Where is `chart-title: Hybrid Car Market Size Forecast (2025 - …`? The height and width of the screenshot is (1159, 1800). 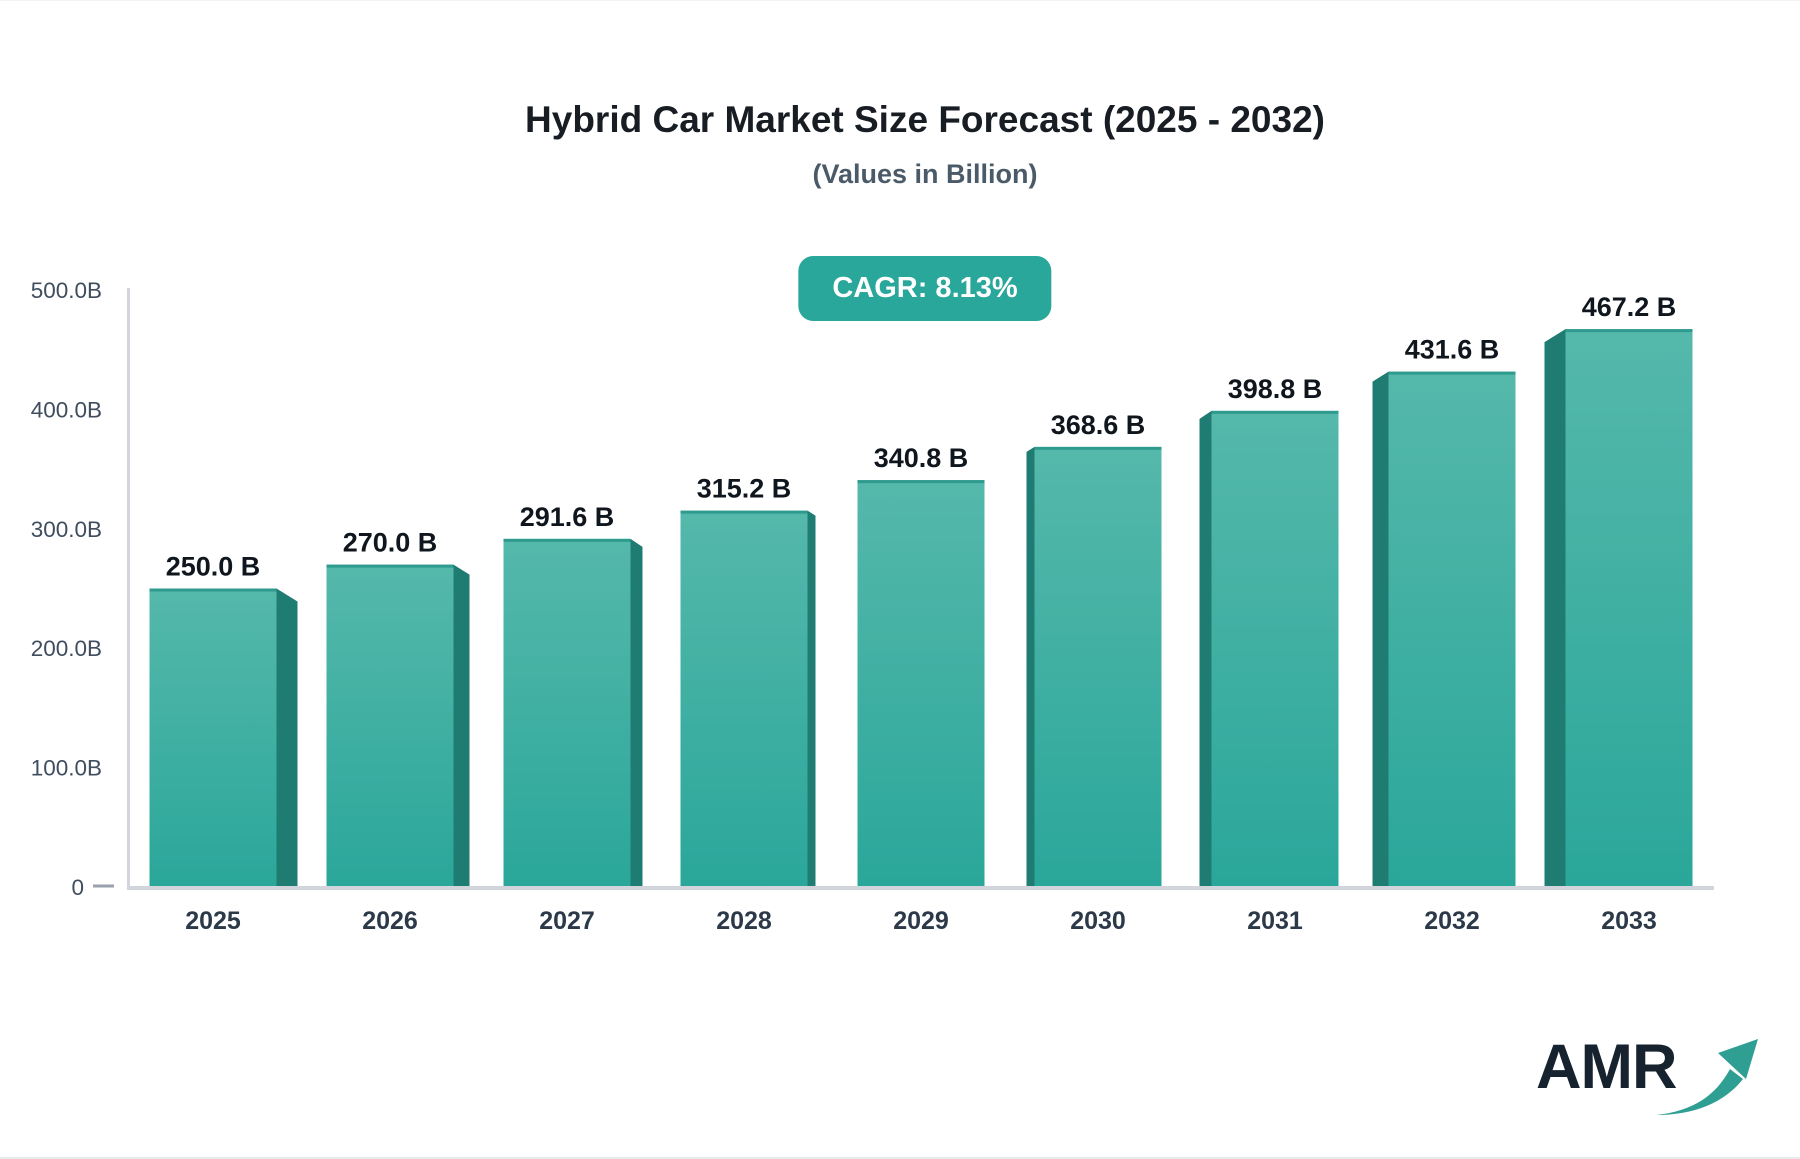
chart-title: Hybrid Car Market Size Forecast (2025 - … is located at coordinates (925, 119).